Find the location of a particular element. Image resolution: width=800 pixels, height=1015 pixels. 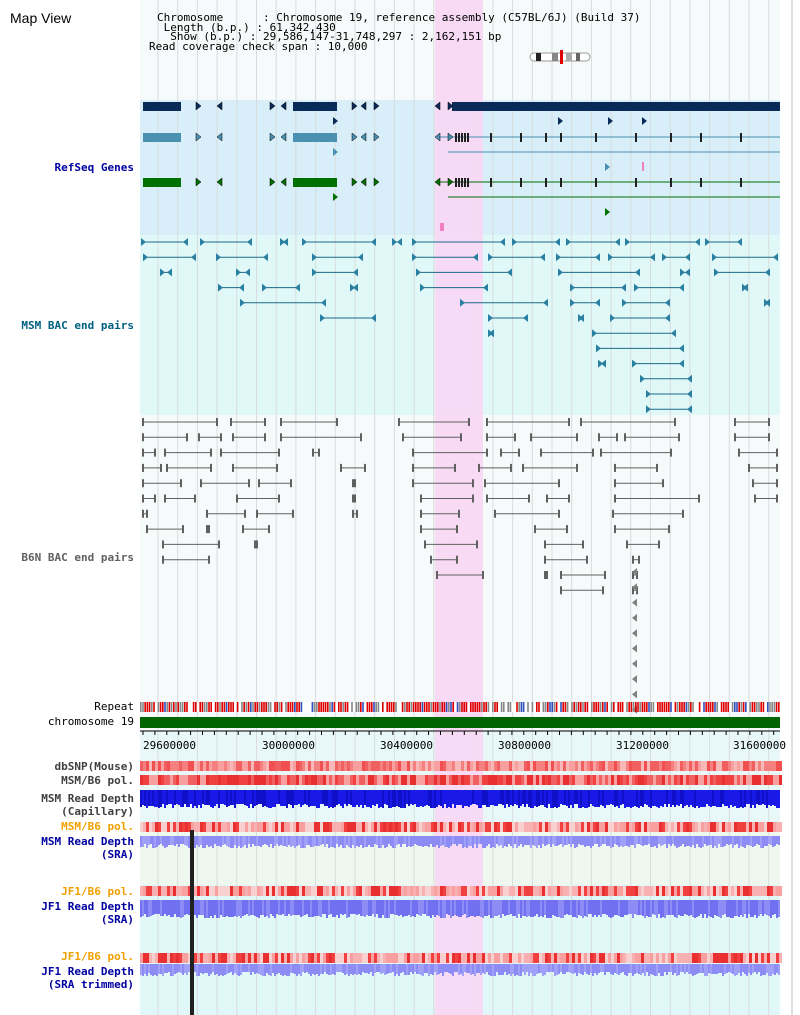

chromosome-ideogram is located at coordinates (560, 57).